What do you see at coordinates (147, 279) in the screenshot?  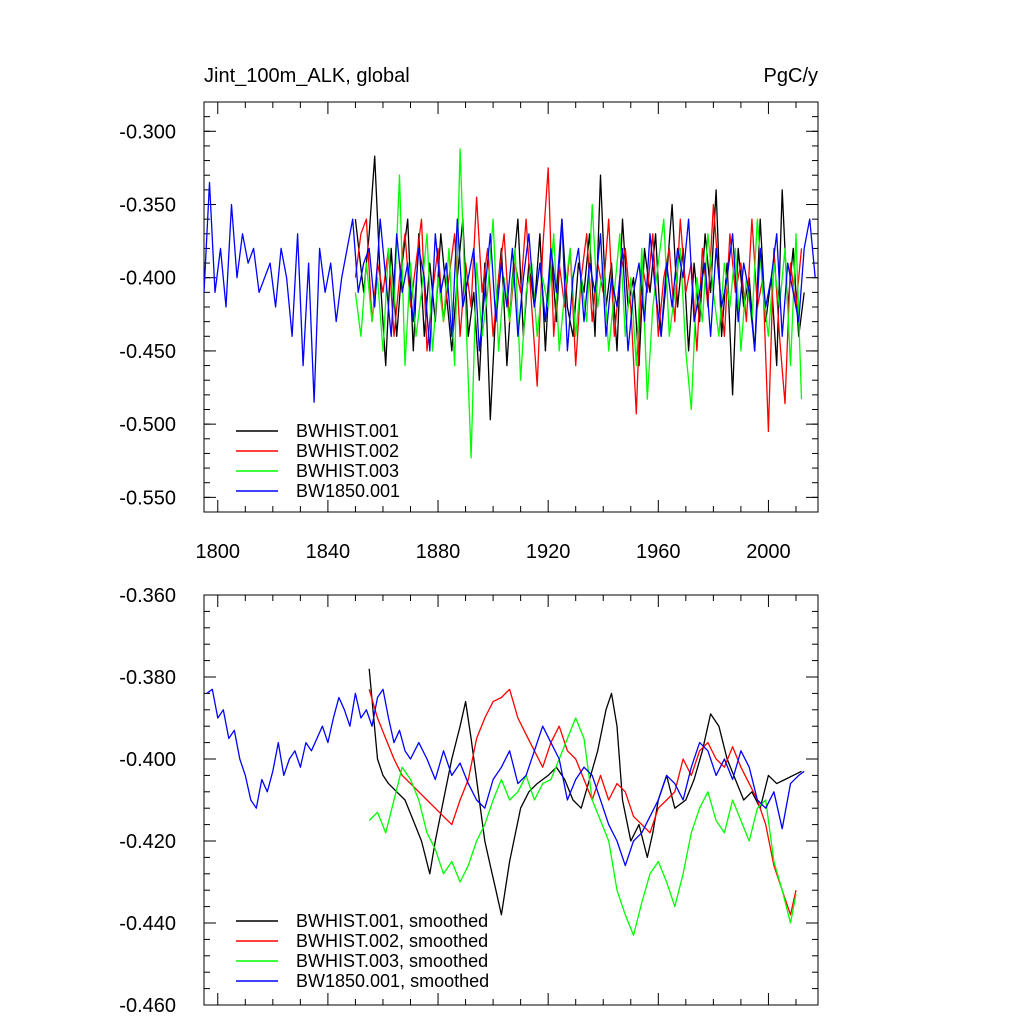 I see `top-y-tick-label: -0.400` at bounding box center [147, 279].